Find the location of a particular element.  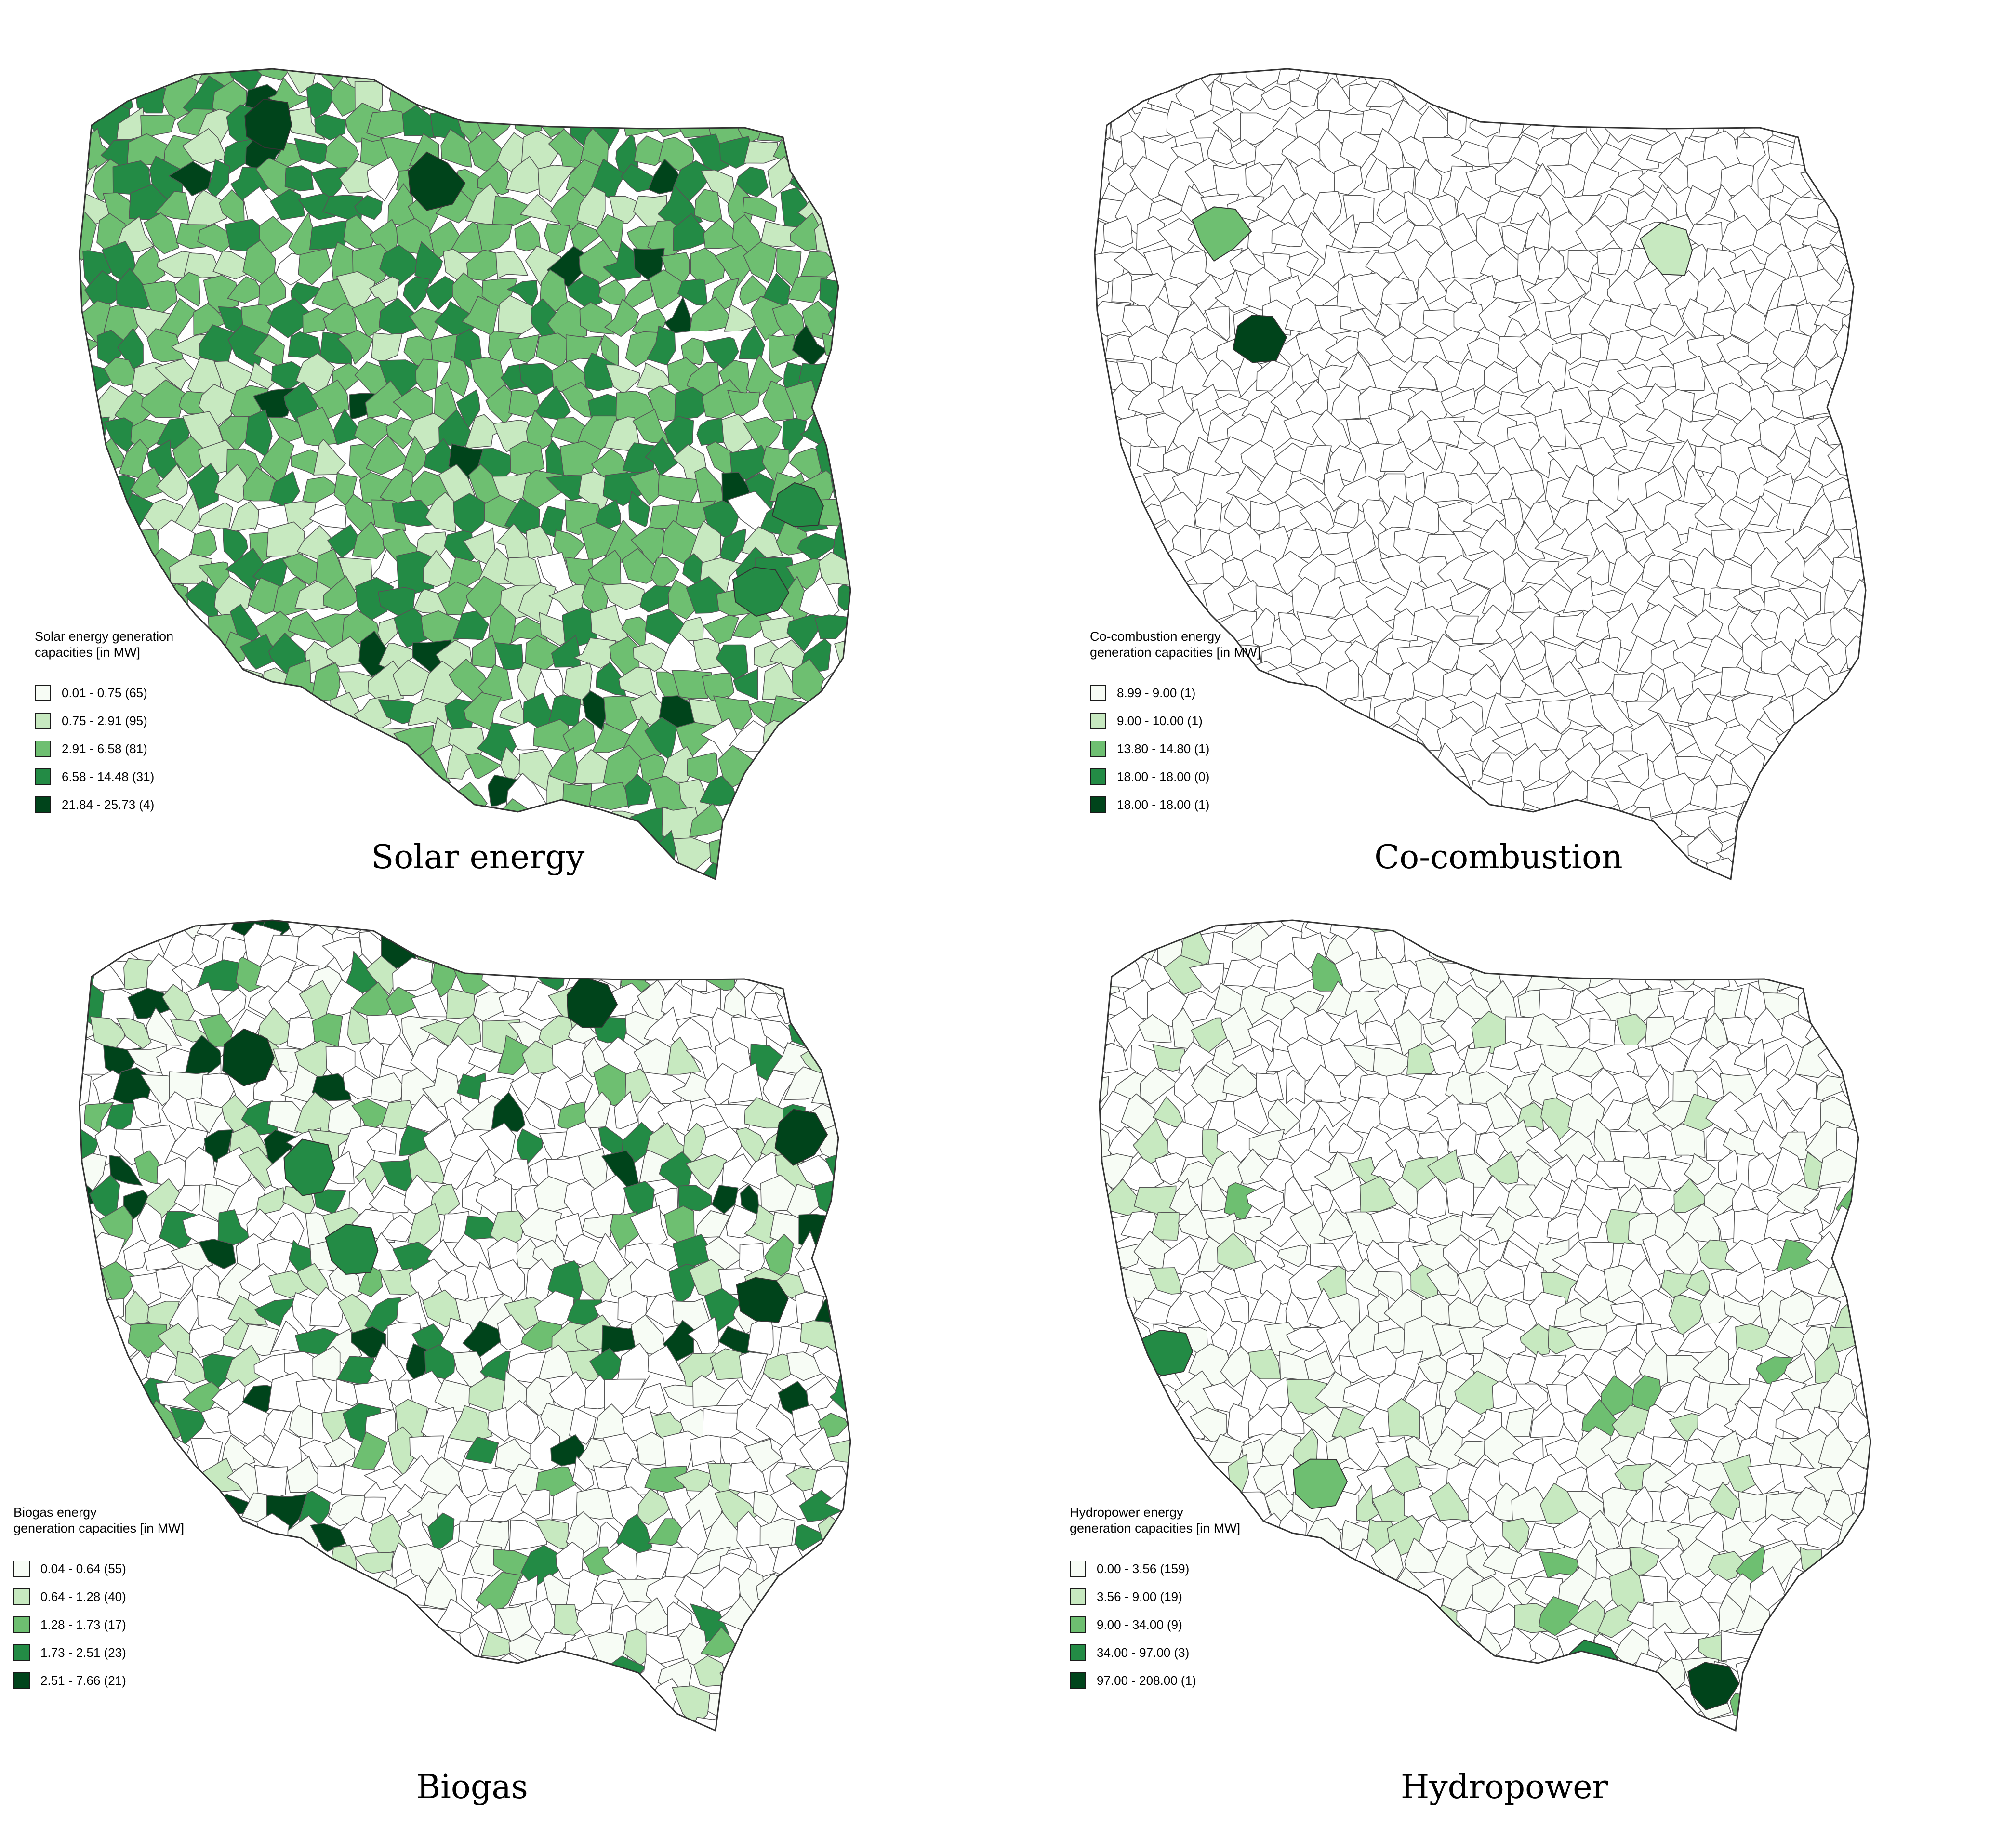

legend-label: 8.99 - 9.00 (1) is located at coordinates (1157, 692).